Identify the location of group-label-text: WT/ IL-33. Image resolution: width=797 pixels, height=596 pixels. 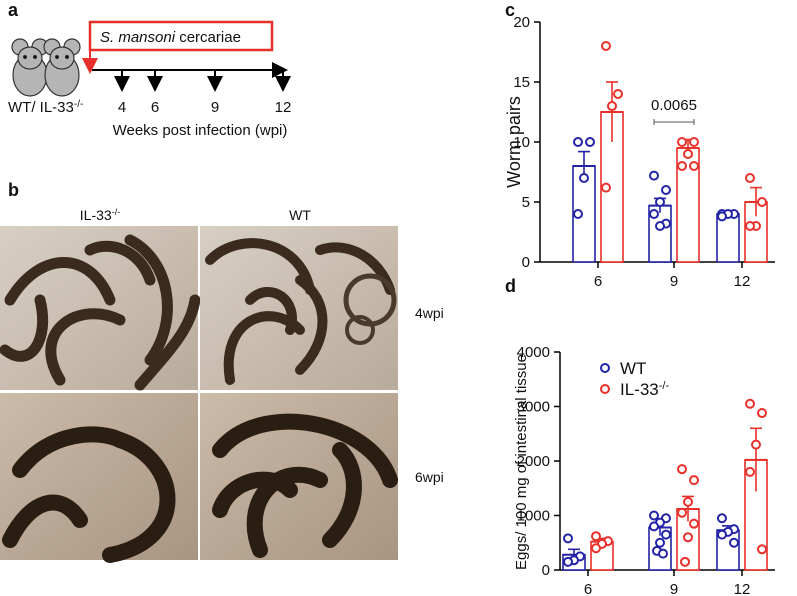
(41, 107).